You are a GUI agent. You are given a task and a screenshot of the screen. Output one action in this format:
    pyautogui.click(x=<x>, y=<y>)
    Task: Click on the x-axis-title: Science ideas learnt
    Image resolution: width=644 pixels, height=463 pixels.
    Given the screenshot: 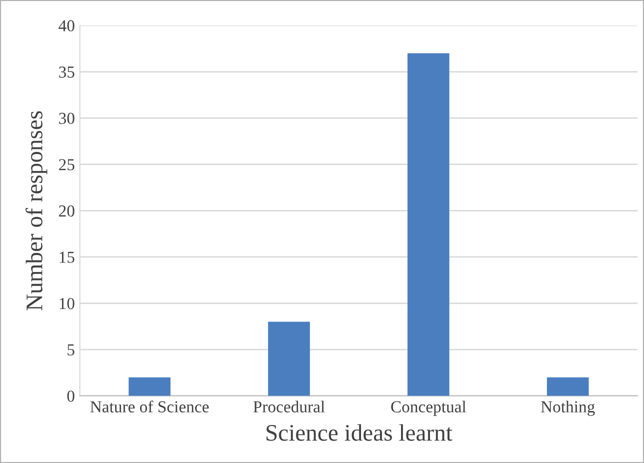 What is the action you would take?
    pyautogui.click(x=359, y=432)
    